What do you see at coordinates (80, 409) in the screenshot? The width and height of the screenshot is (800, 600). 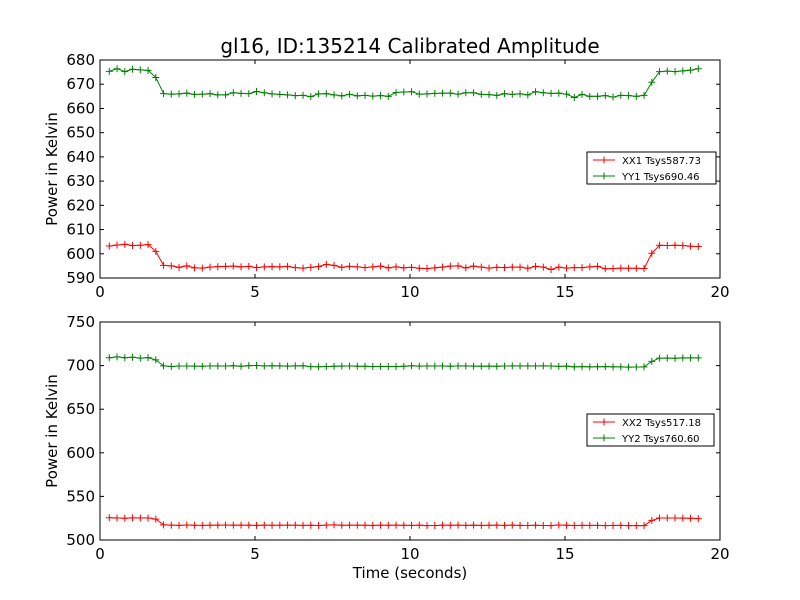 I see `y-tick-label: 650` at bounding box center [80, 409].